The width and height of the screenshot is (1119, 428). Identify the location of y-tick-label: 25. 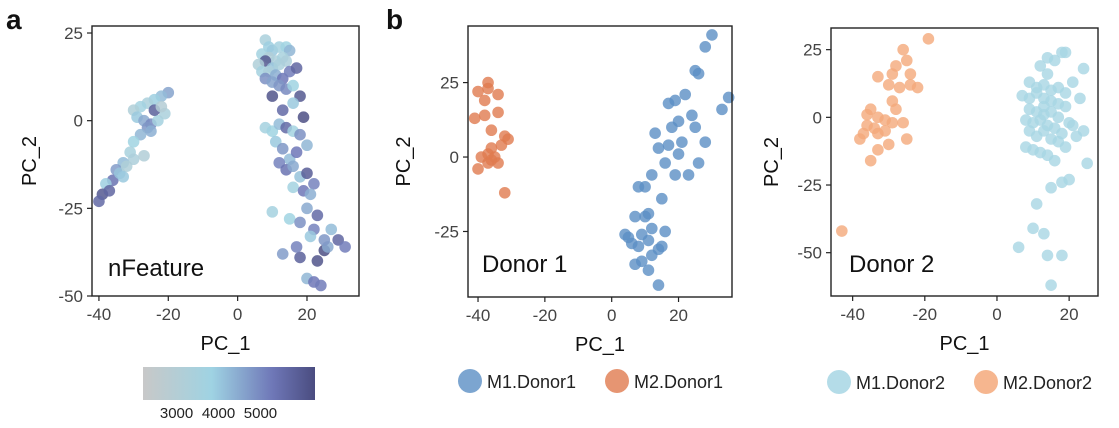
(812, 50).